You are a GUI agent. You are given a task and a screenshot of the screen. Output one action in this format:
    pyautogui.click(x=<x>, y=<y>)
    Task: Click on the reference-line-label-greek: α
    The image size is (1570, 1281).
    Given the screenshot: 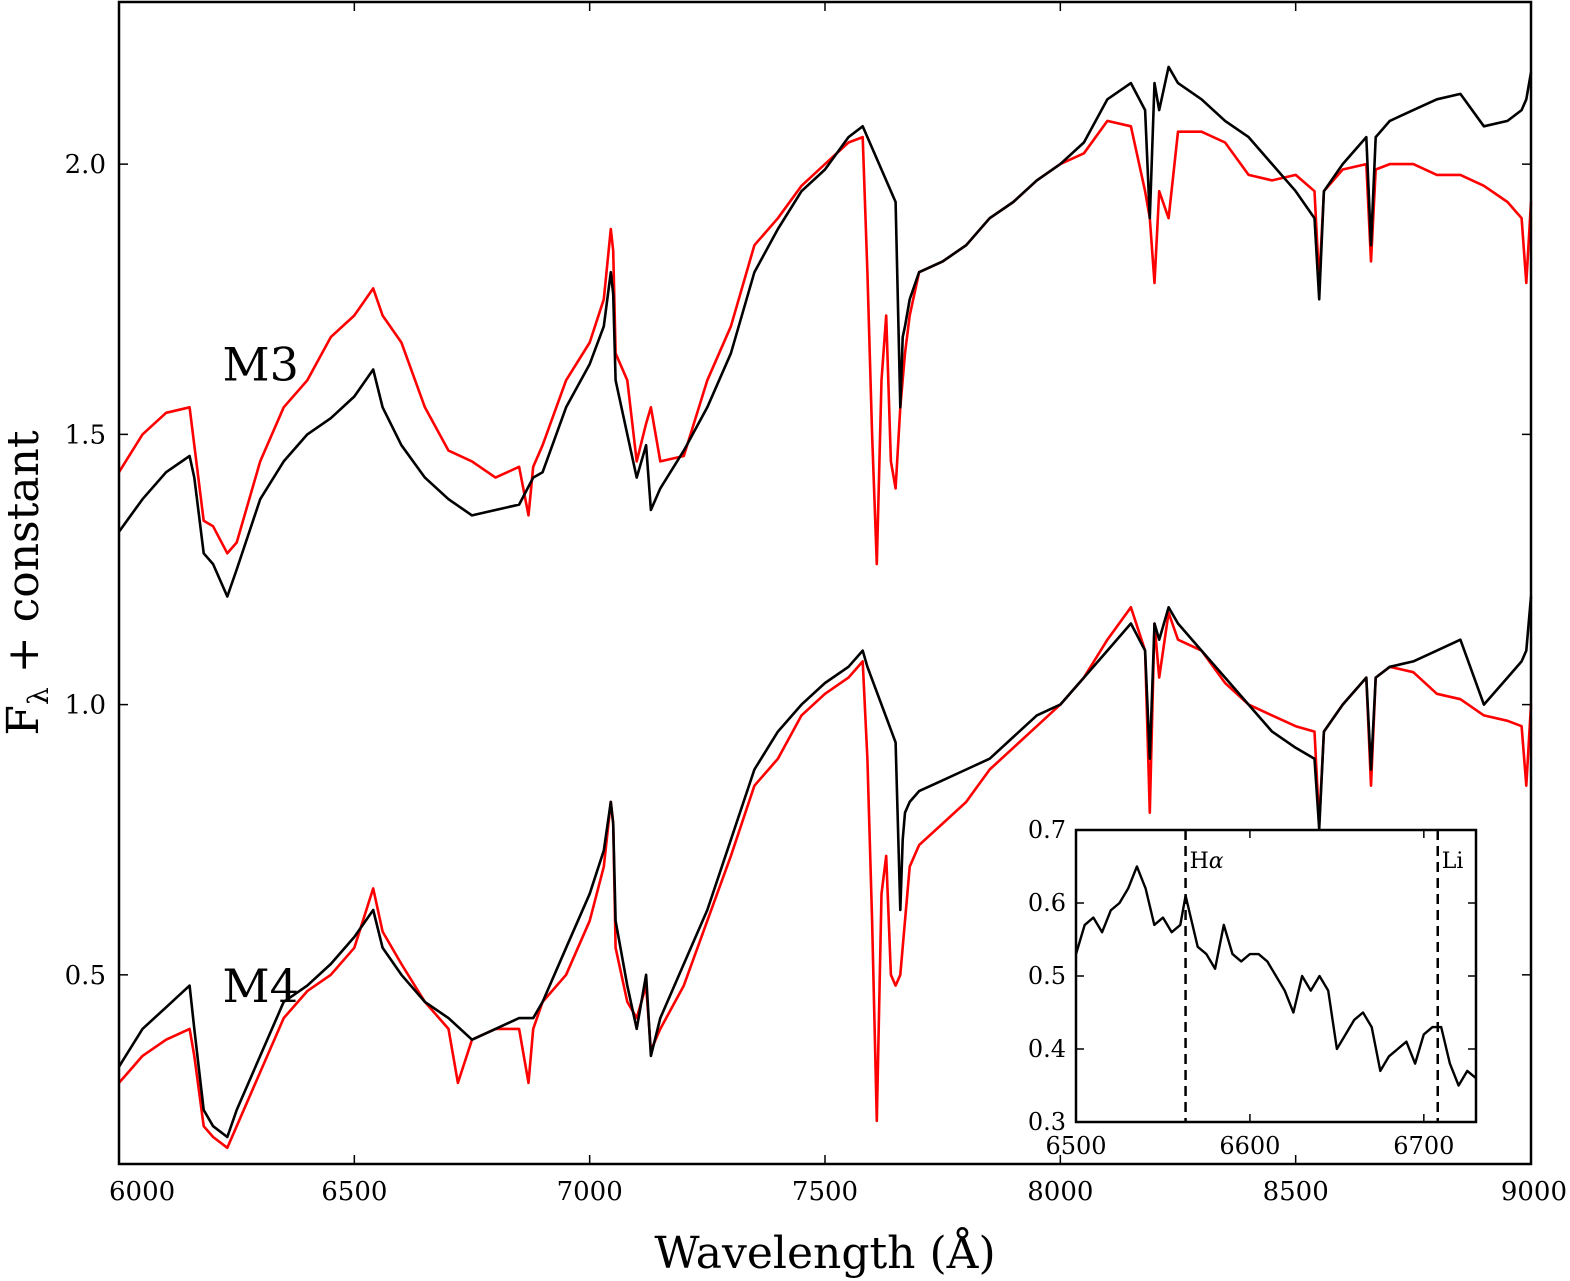 What is the action you would take?
    pyautogui.click(x=1216, y=861)
    